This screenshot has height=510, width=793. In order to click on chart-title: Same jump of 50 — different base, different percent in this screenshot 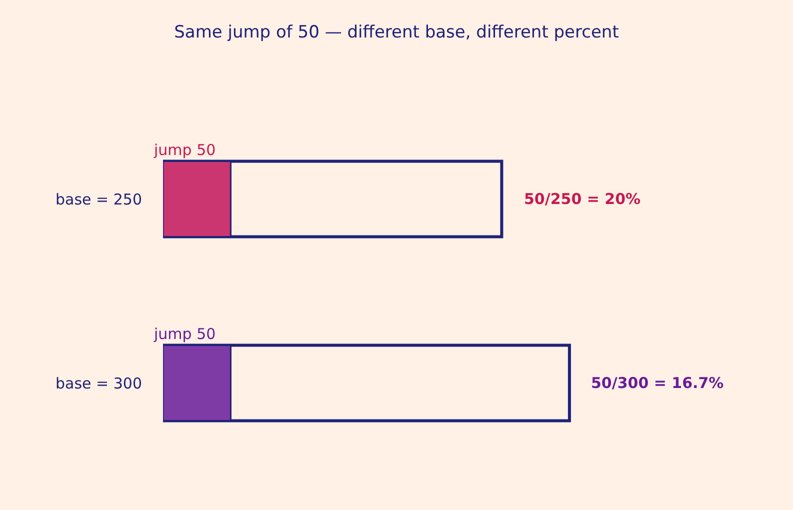, I will do `click(397, 32)`.